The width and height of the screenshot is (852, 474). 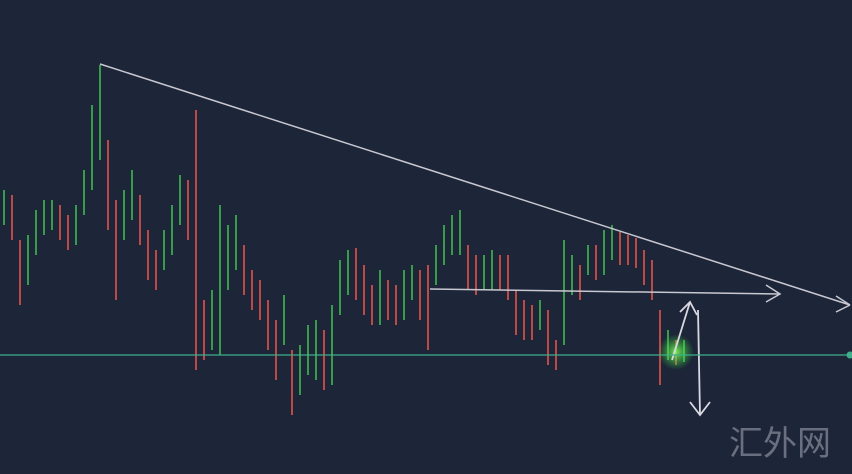 I want to click on level-marker, so click(x=849, y=355).